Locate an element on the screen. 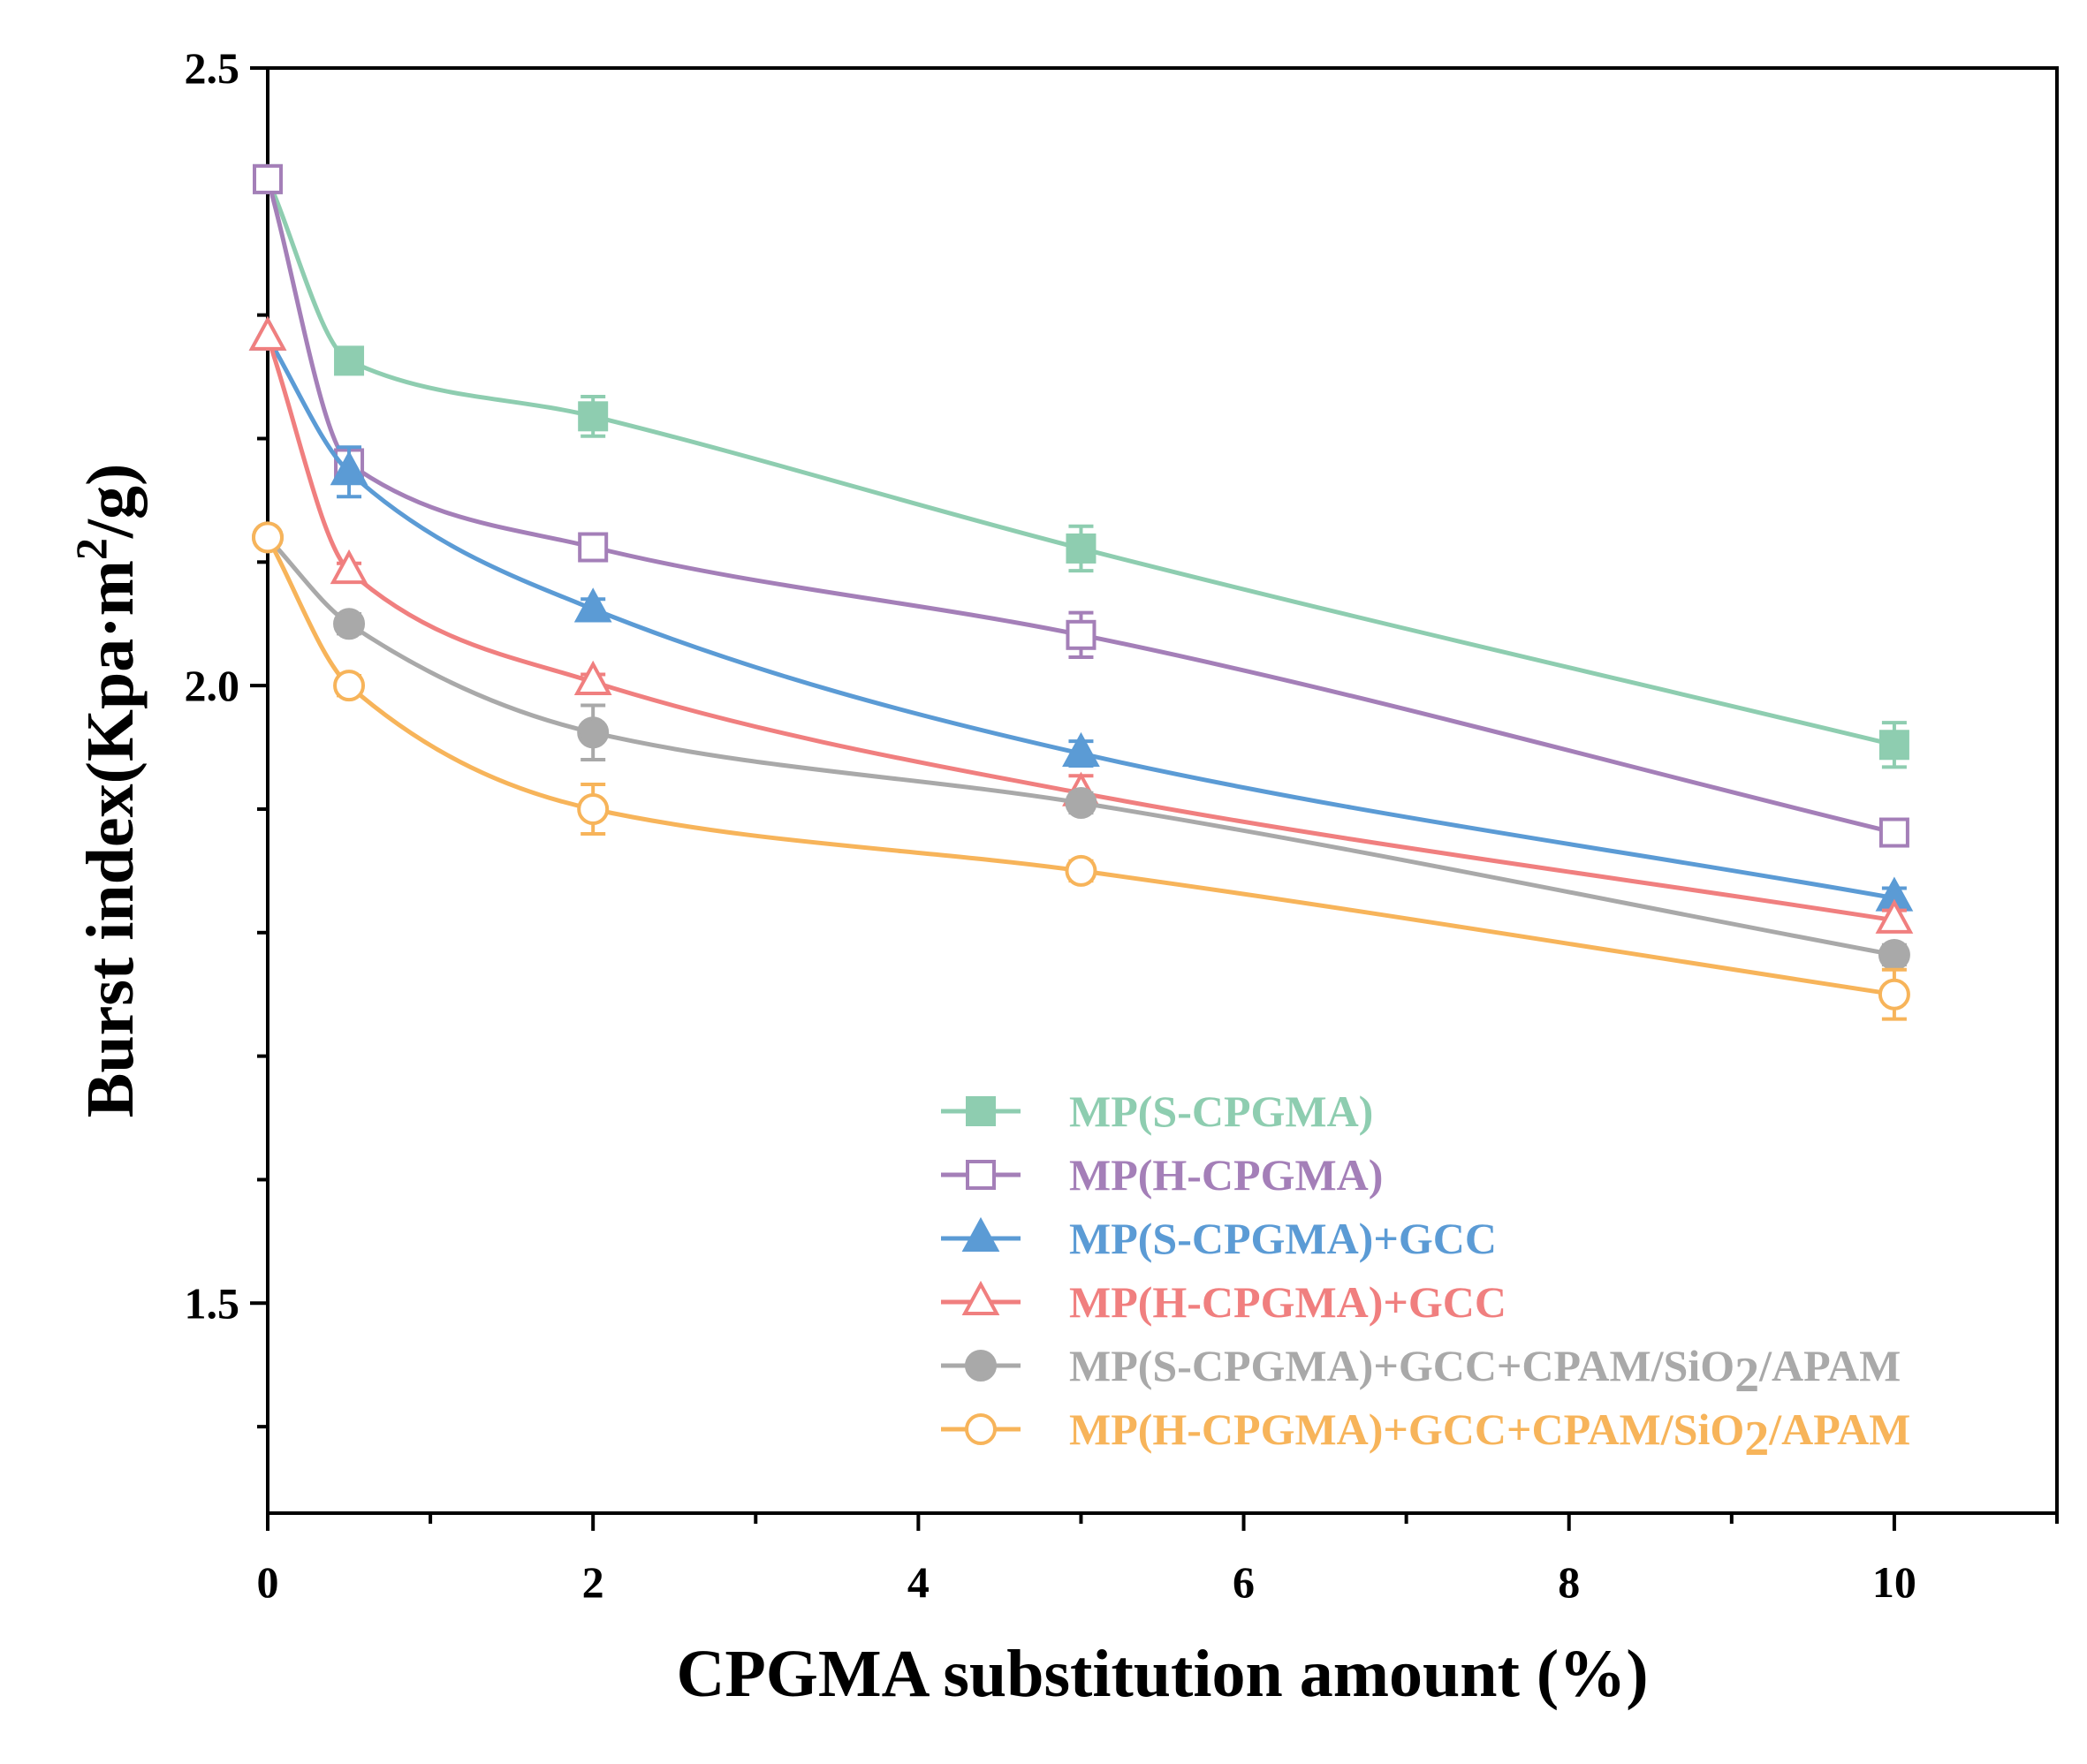  legend-label: MP(S-CPGMA)+GCC is located at coordinates (1283, 1238).